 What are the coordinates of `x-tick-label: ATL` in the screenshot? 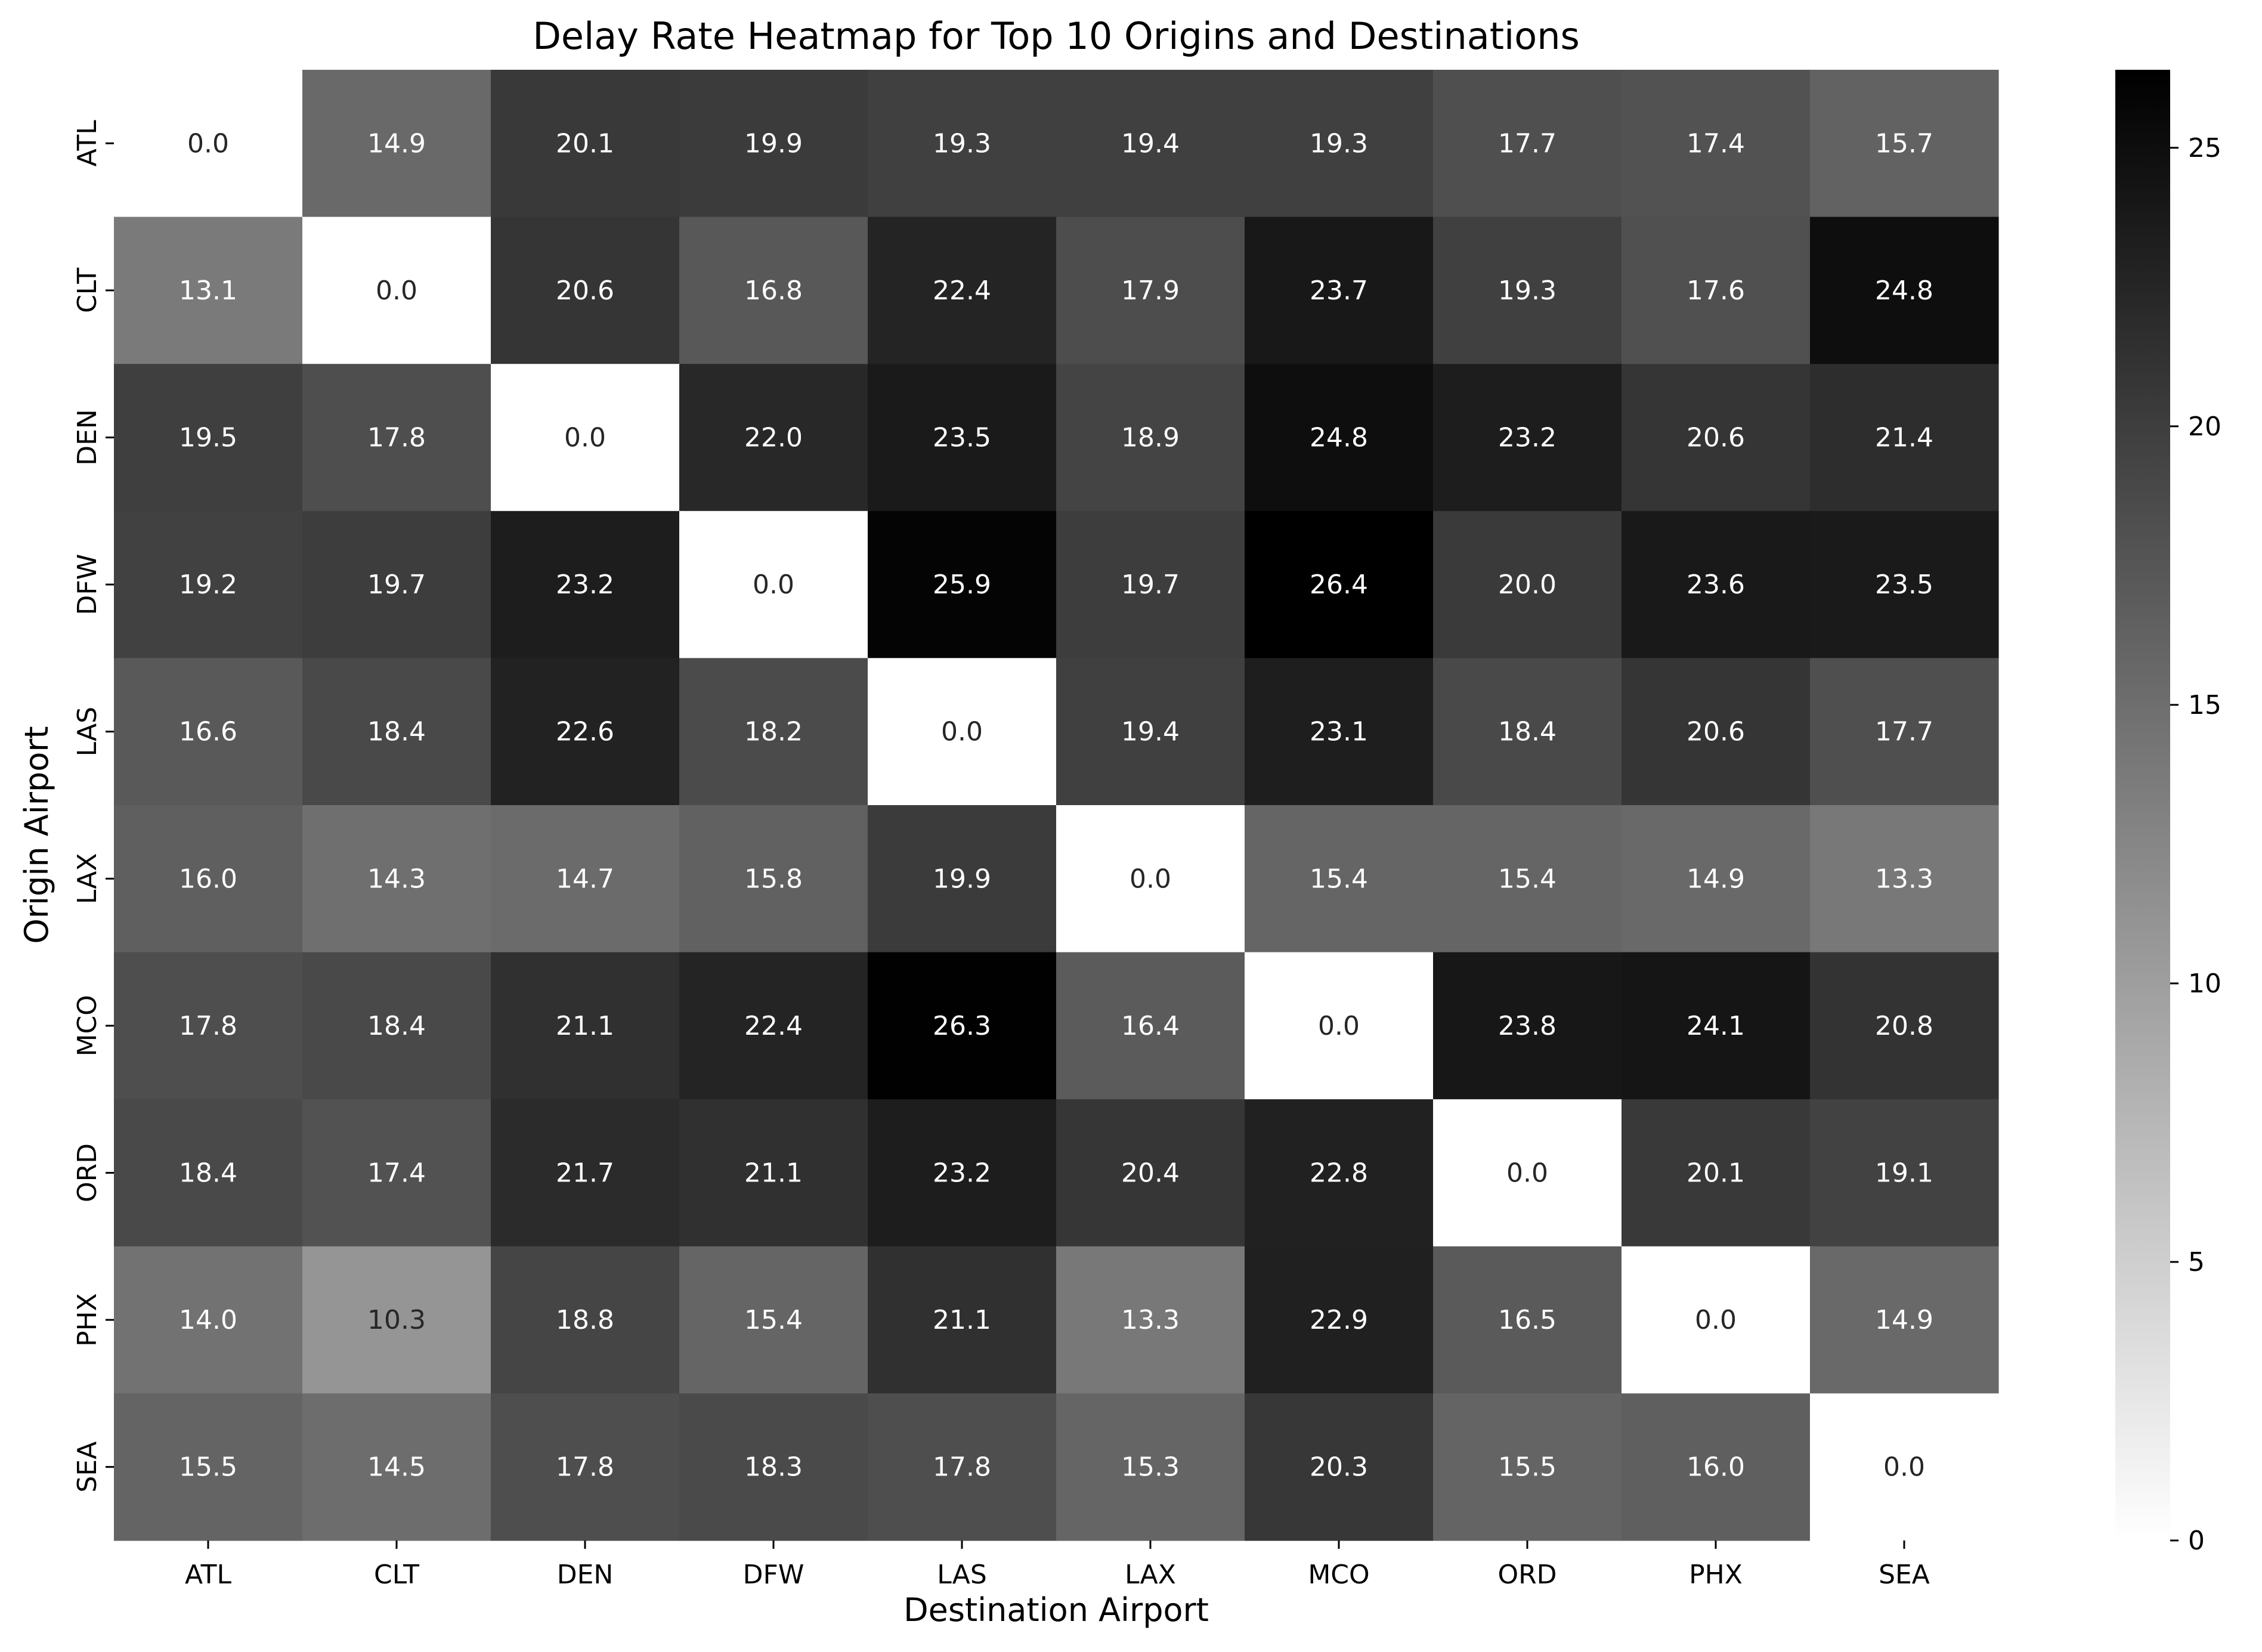 It's located at (209, 1575).